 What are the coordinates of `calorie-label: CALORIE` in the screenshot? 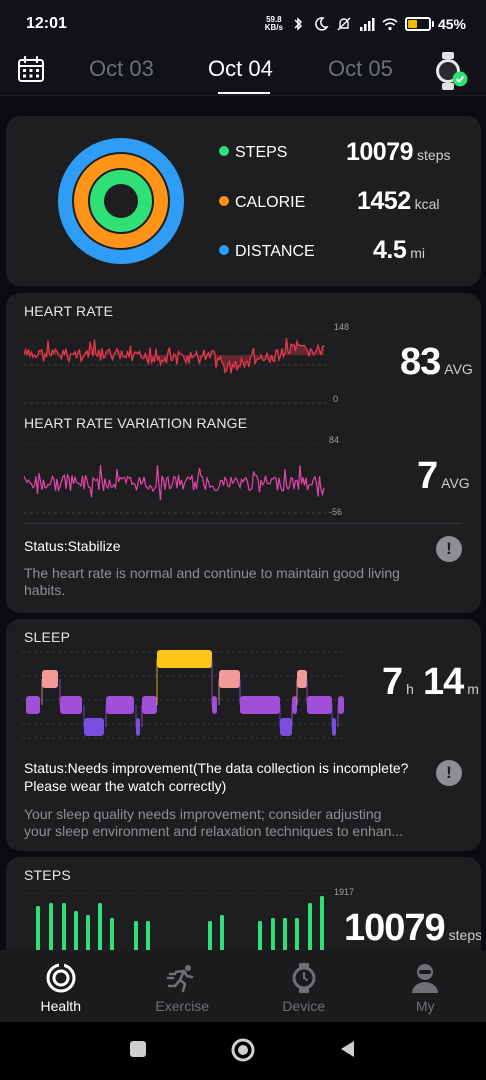 It's located at (270, 202).